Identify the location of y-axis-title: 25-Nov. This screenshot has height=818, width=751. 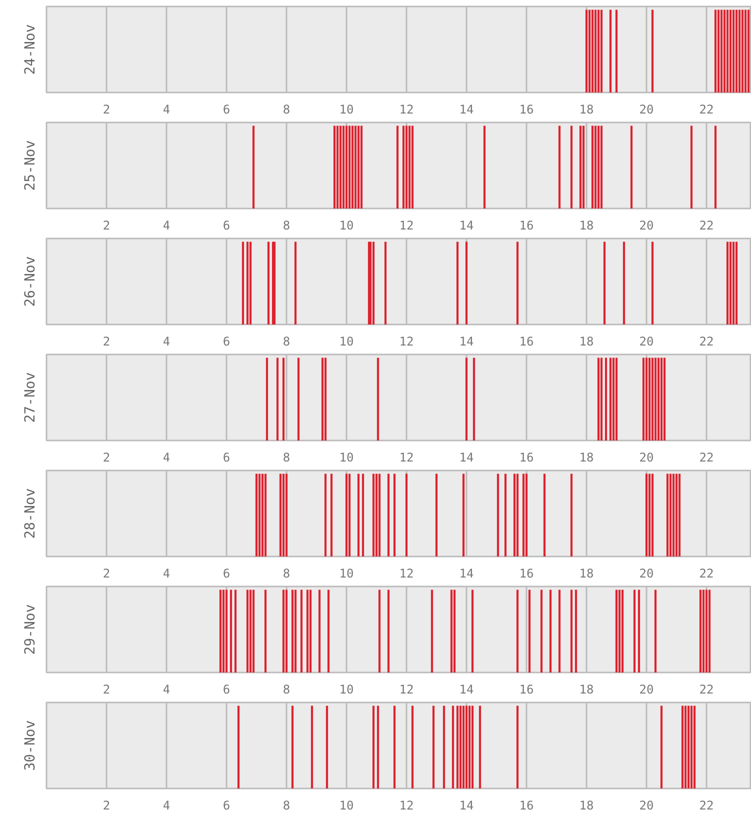
(30, 165).